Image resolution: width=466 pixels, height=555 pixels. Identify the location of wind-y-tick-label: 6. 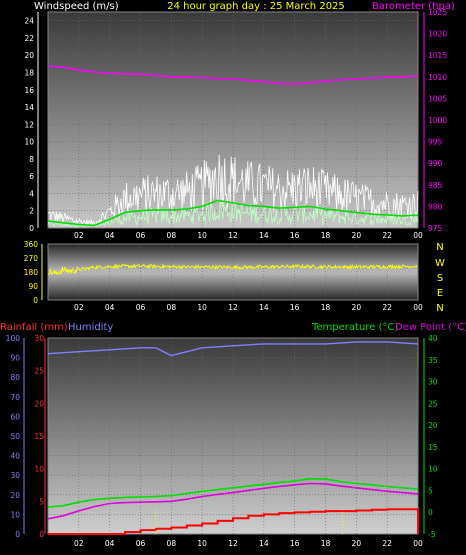
(31, 176).